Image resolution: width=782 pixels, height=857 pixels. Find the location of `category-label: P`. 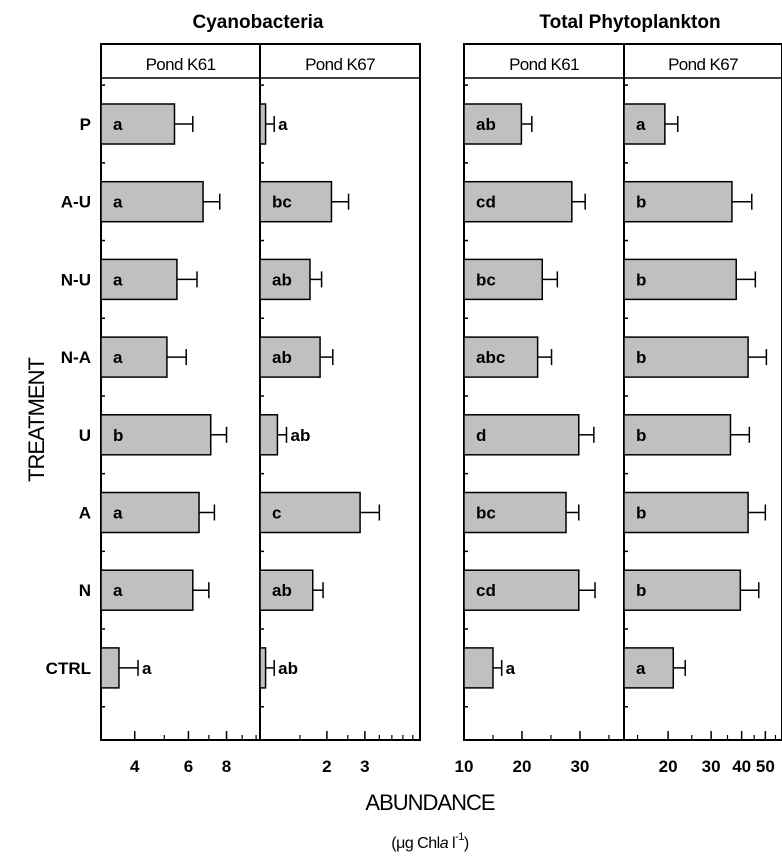

category-label: P is located at coordinates (85, 124).